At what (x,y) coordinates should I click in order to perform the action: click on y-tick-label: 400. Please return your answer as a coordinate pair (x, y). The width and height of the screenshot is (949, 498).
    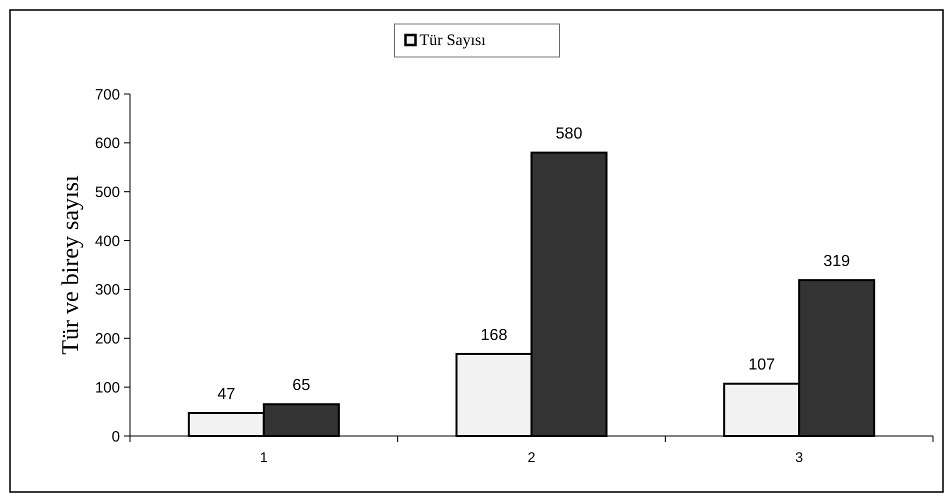
    Looking at the image, I should click on (107, 241).